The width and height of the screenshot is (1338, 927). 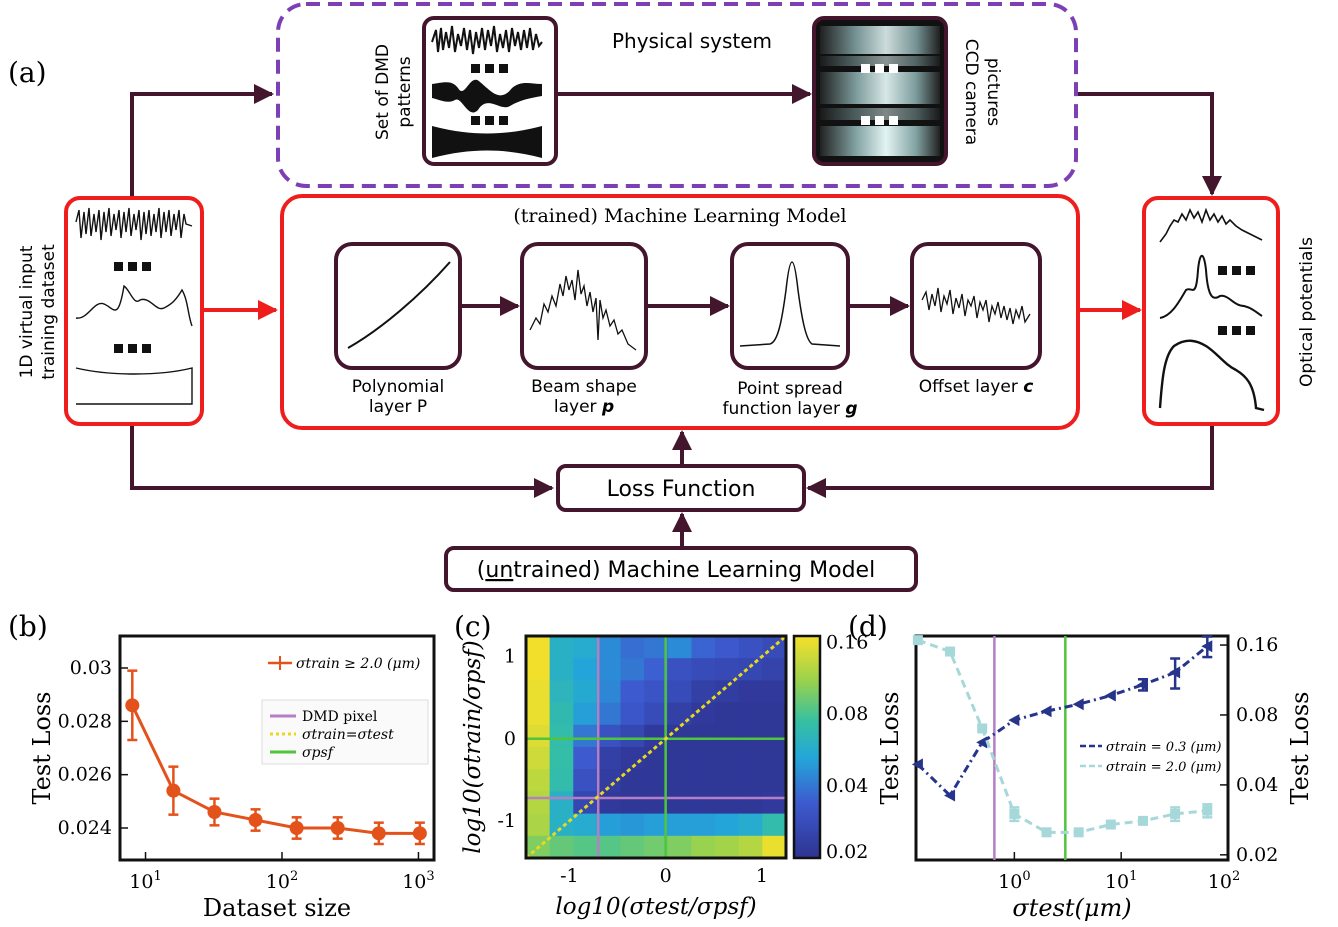 I want to click on colorbar-tick-label-c: 0.02, so click(x=847, y=852).